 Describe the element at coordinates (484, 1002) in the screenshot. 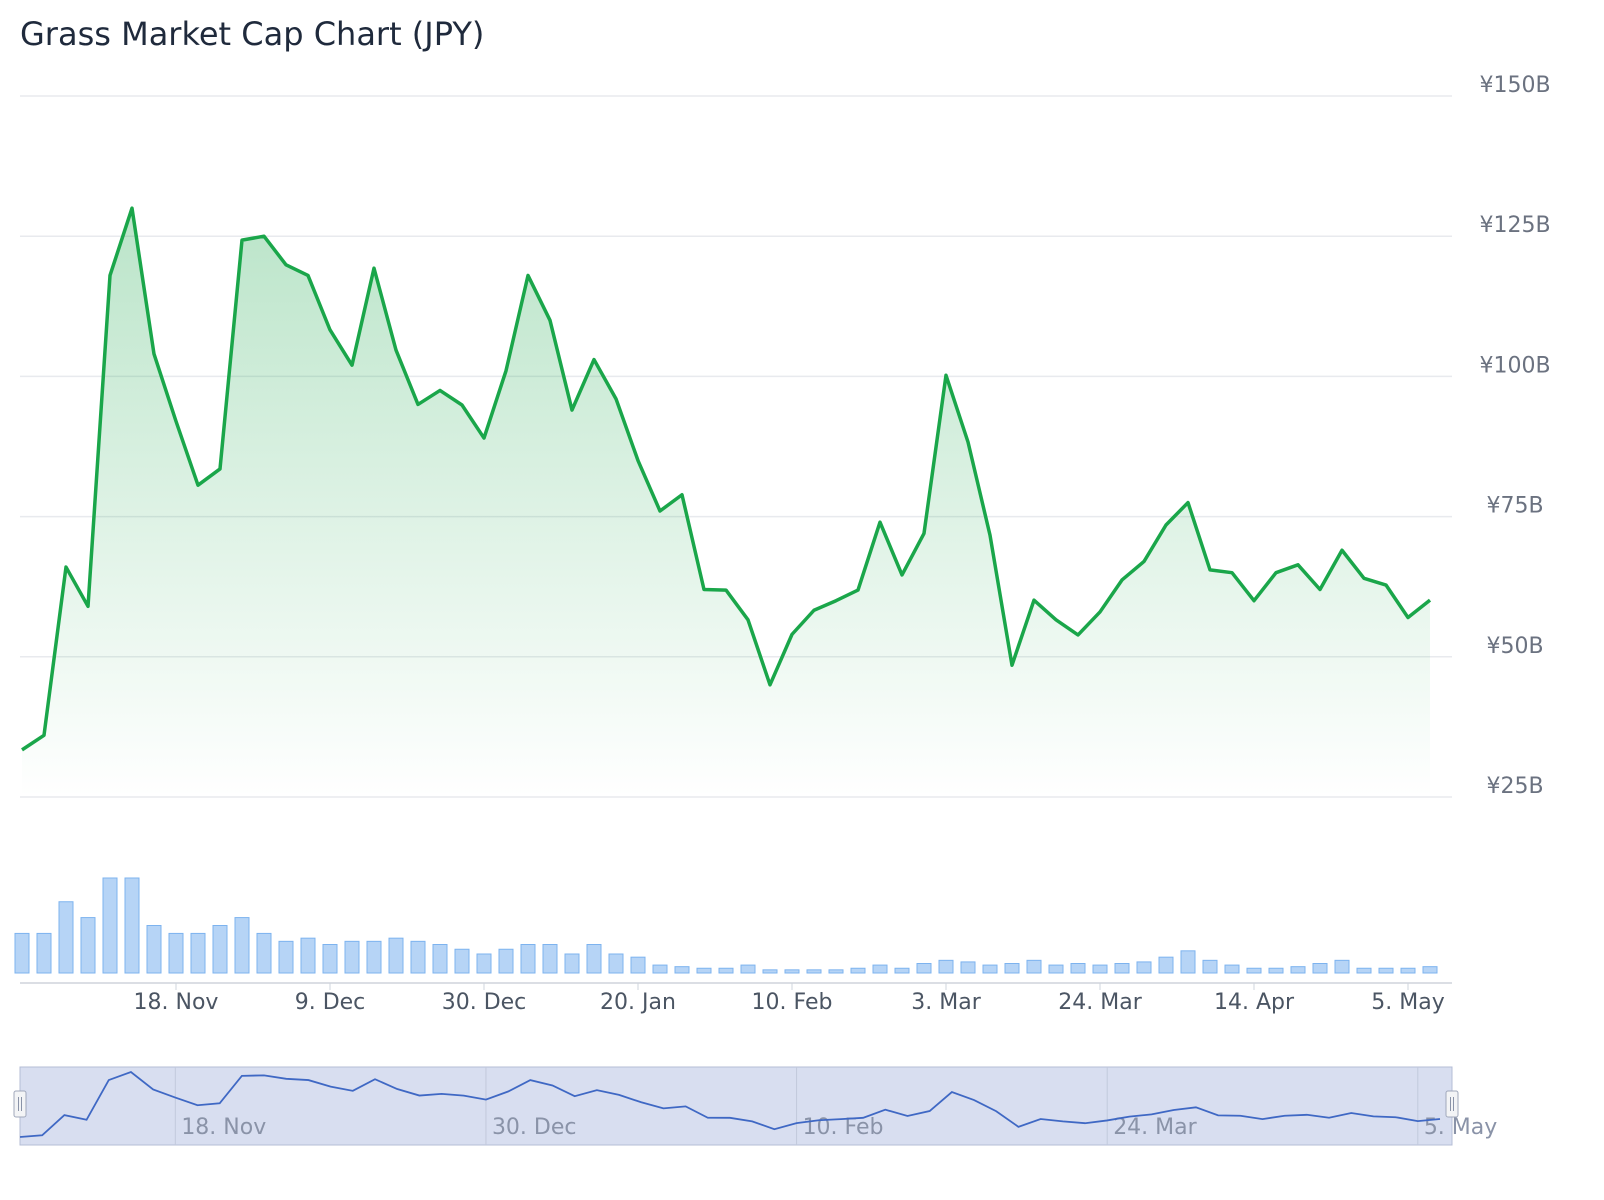

I see `x-tick-label: 30. Dec` at that location.